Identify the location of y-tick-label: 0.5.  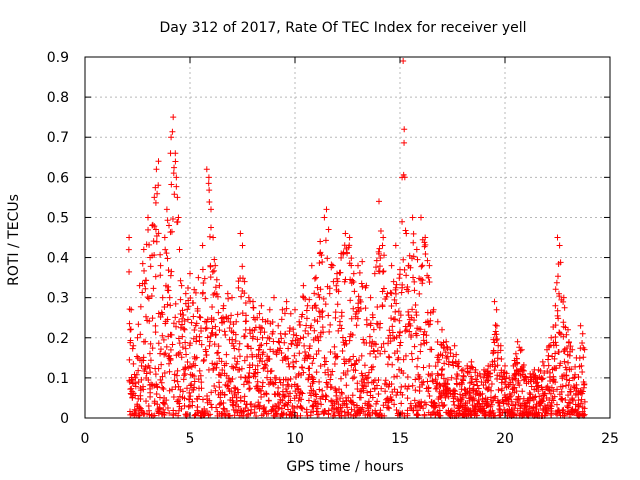
(58, 218).